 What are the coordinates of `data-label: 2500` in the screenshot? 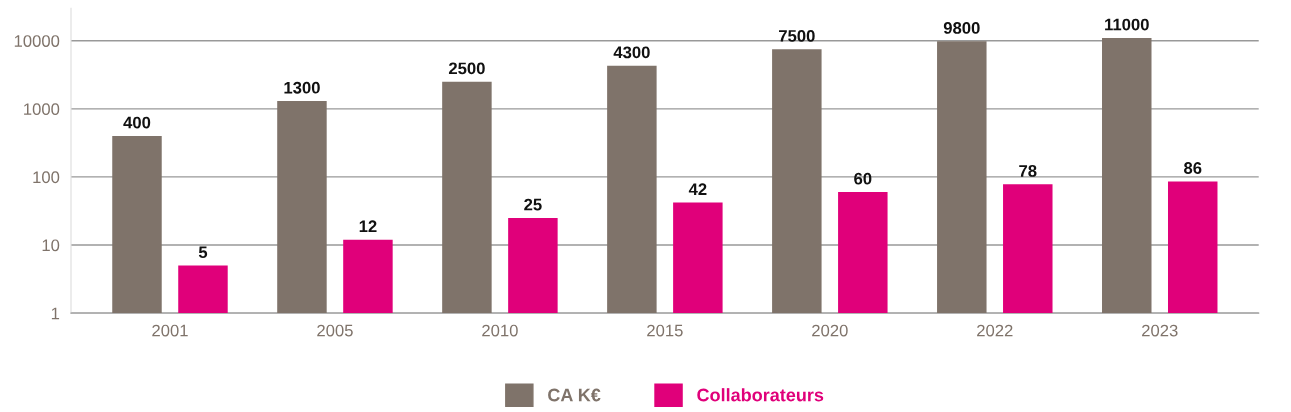 It's located at (466, 68).